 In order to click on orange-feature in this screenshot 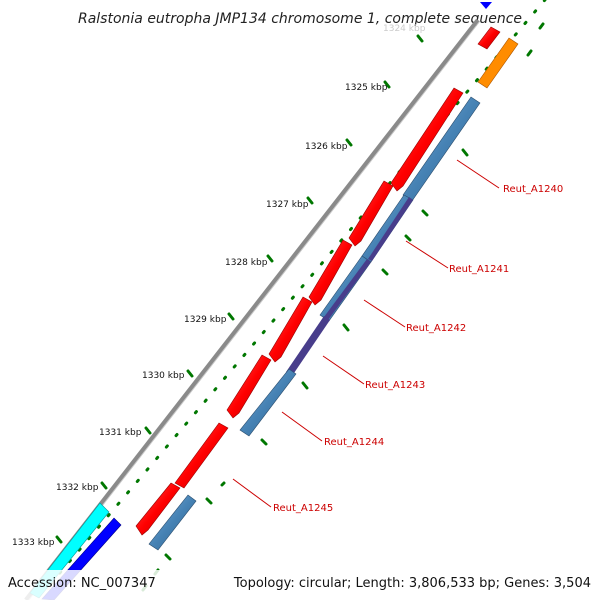, I will do `click(498, 63)`.